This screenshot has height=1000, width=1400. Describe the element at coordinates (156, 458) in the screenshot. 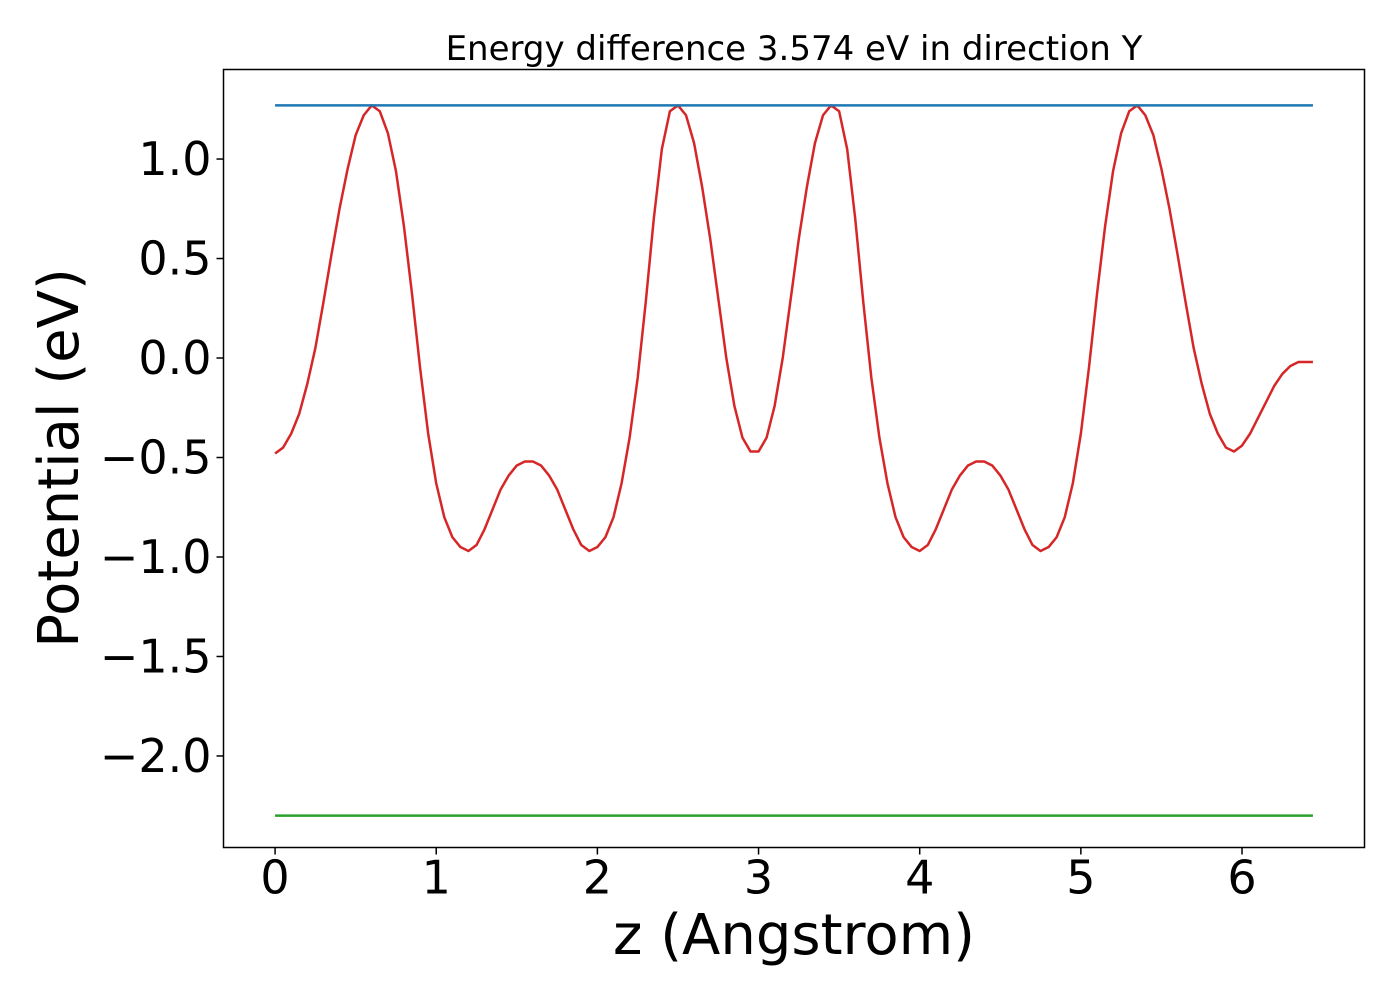

I see `y-tick-label: −0.5` at that location.